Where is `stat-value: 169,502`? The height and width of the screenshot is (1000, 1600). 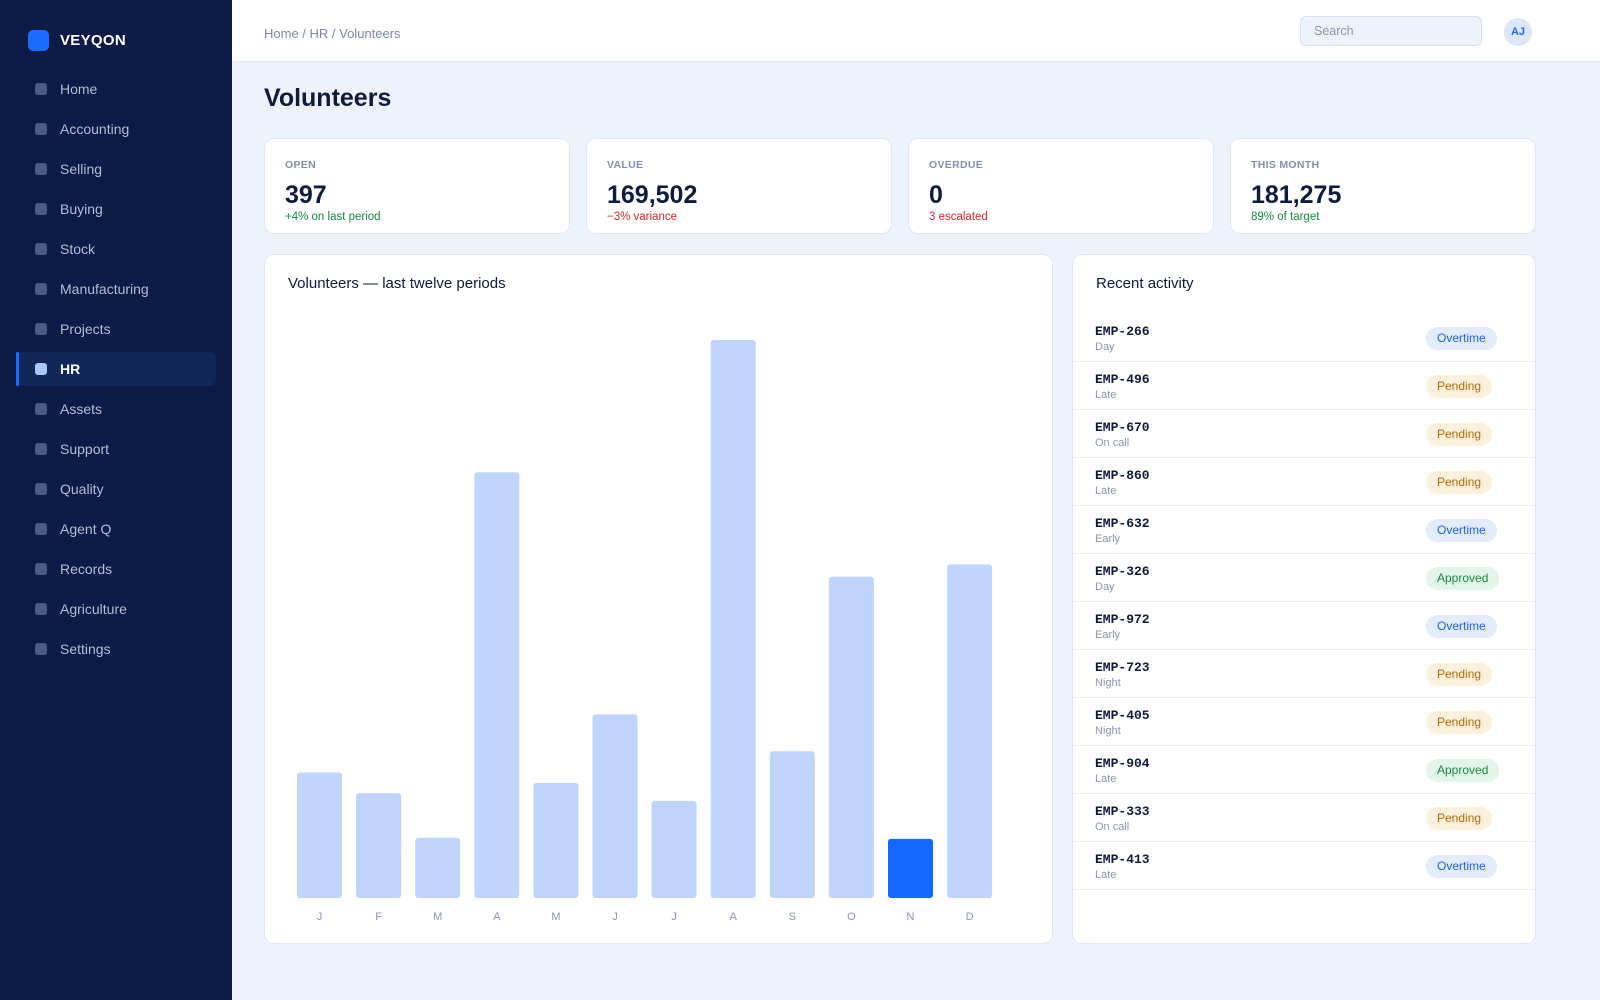 stat-value: 169,502 is located at coordinates (652, 195).